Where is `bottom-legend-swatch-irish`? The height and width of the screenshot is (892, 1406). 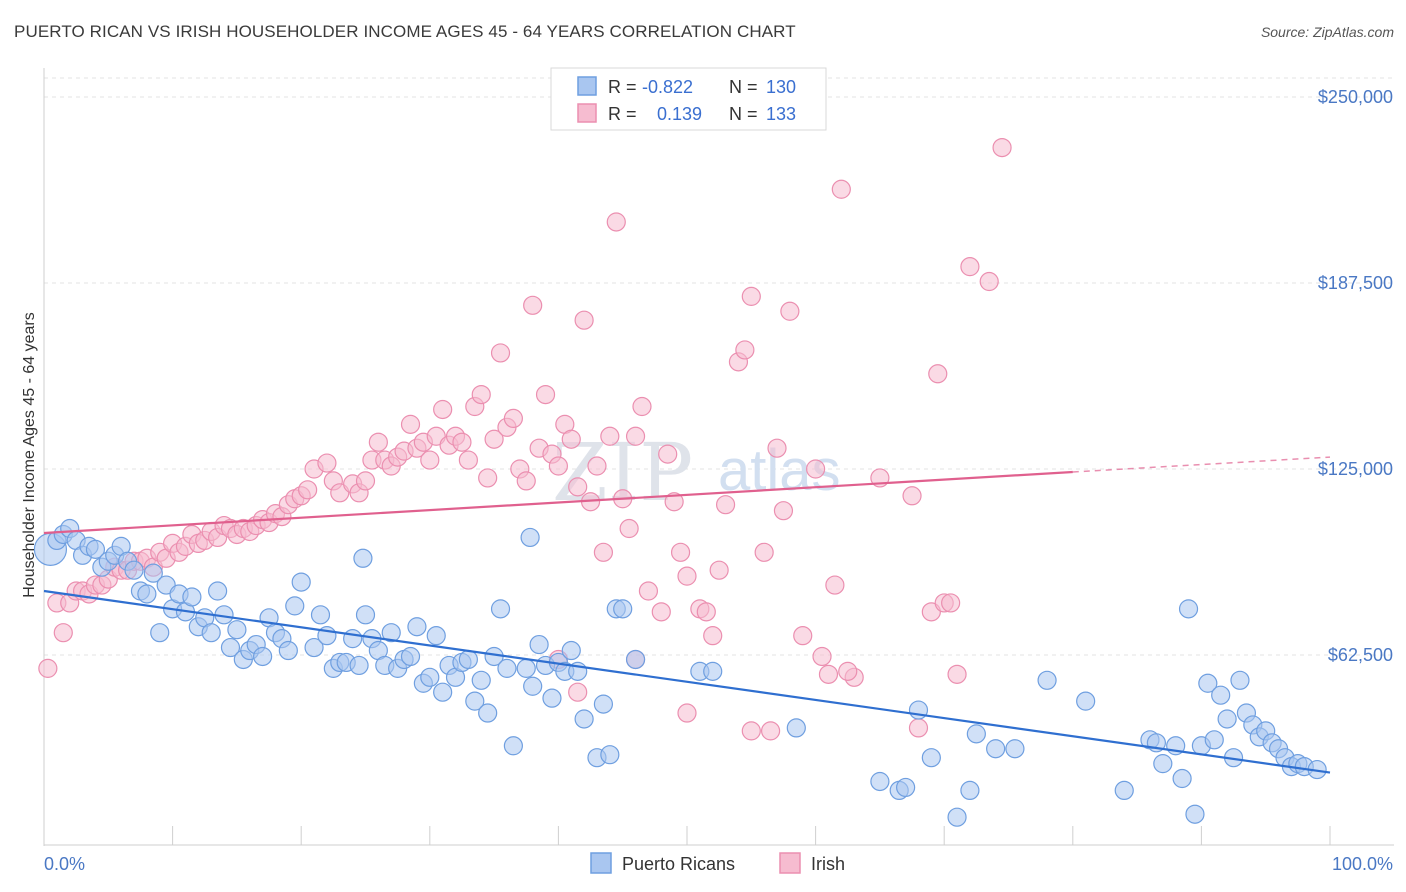
bottom-legend-swatch-irish is located at coordinates (790, 863).